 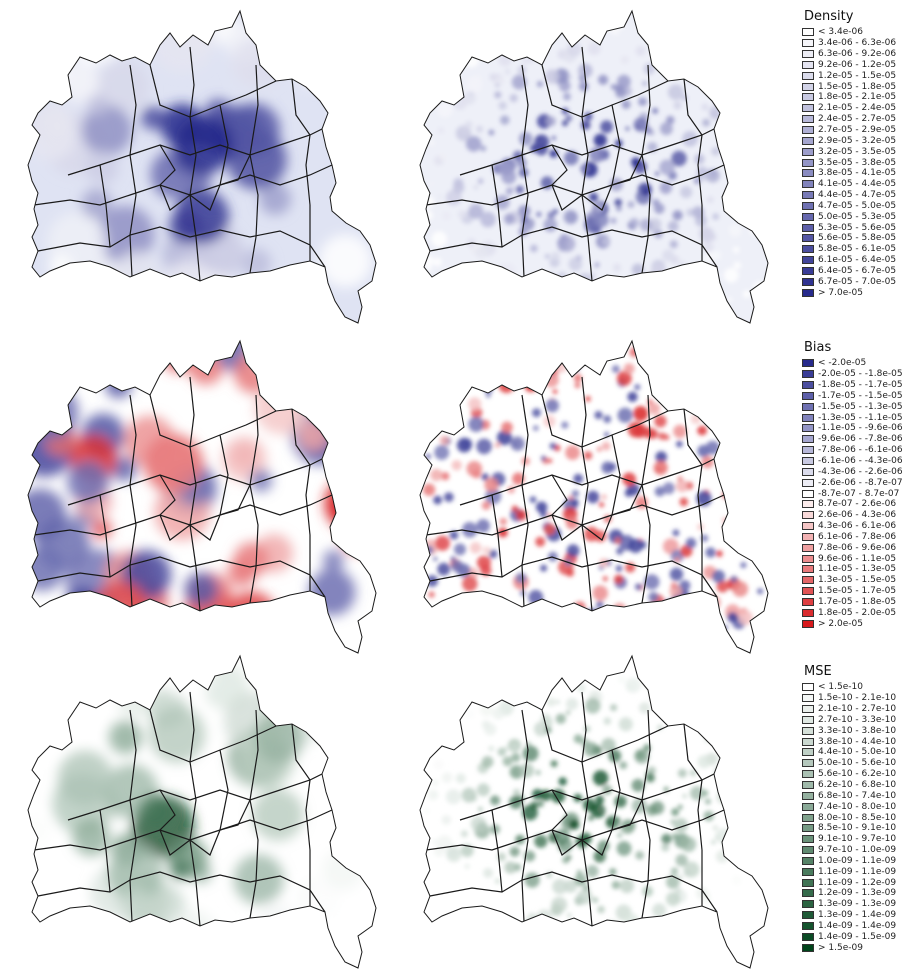 I want to click on density-map-right, so click(x=594, y=166).